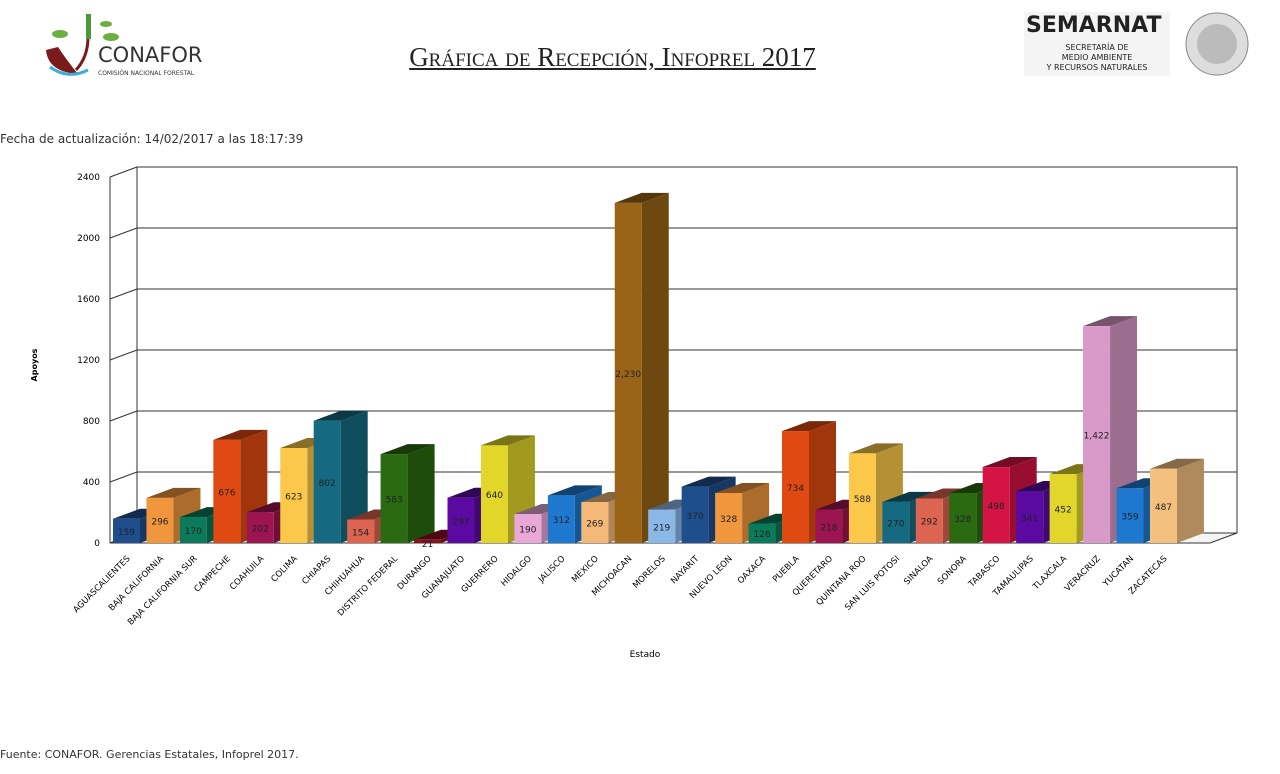 The image size is (1280, 774). What do you see at coordinates (661, 528) in the screenshot?
I see `data-label: 219` at bounding box center [661, 528].